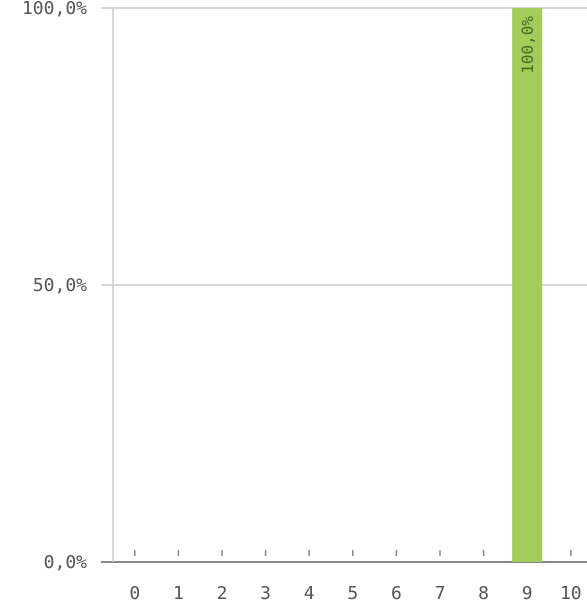 This screenshot has width=587, height=610. Describe the element at coordinates (527, 45) in the screenshot. I see `bar-data-label: 100,0%` at that location.